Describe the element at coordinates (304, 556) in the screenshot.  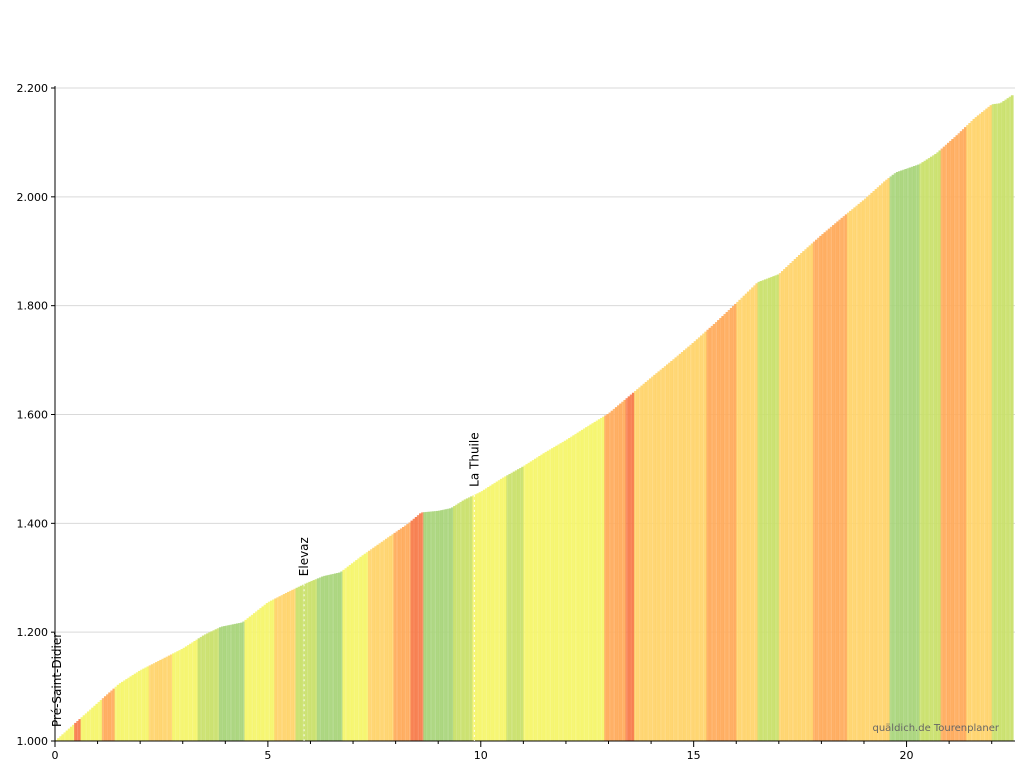
I see `place-label: Elevaz` at that location.